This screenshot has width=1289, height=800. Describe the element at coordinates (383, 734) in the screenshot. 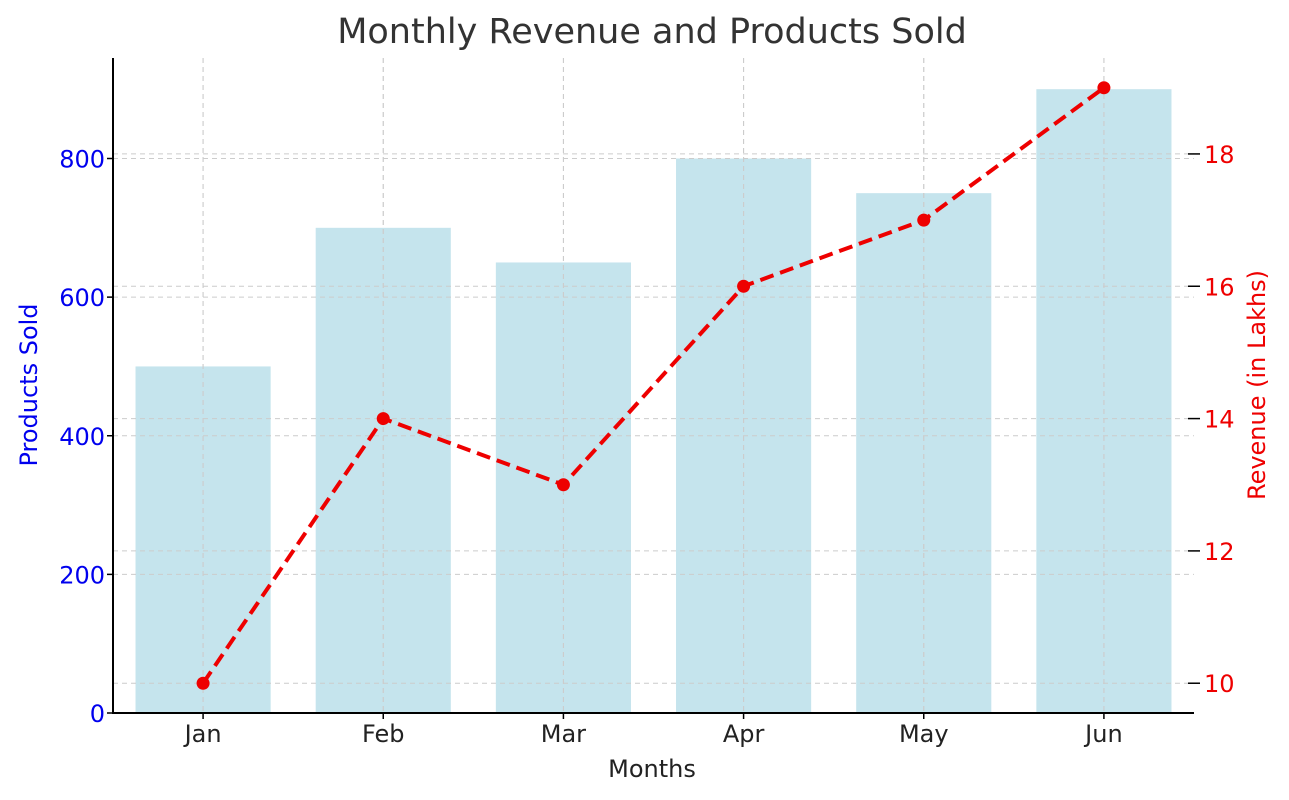

I see `x-tick-label: Feb` at that location.